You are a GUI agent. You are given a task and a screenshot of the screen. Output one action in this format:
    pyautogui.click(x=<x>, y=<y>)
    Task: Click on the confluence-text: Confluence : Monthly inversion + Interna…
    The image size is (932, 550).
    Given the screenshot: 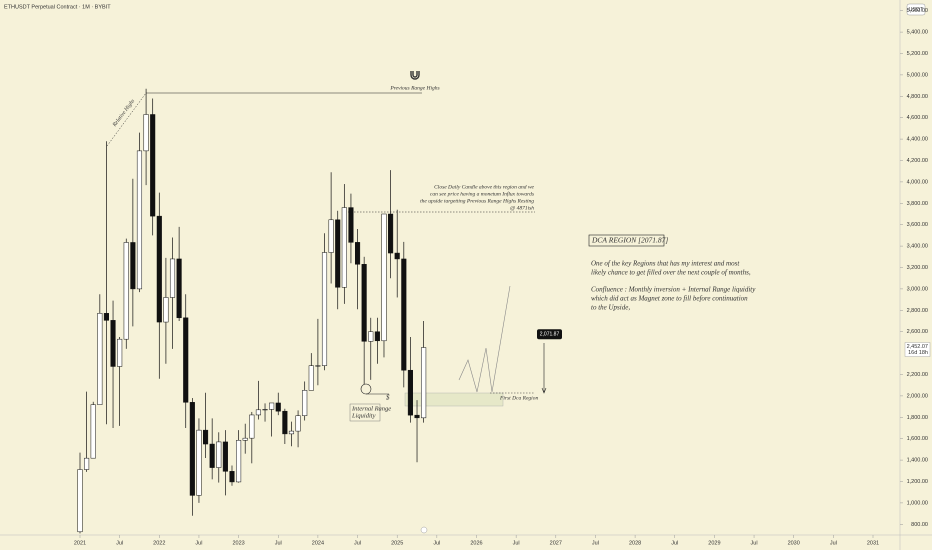 What is the action you would take?
    pyautogui.click(x=673, y=290)
    